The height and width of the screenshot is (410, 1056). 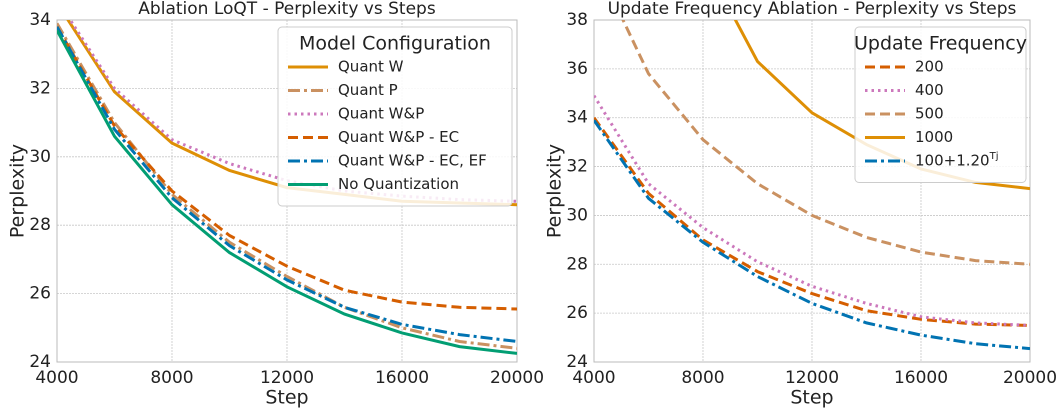 I want to click on legend-title: Model Configuration, so click(x=395, y=44).